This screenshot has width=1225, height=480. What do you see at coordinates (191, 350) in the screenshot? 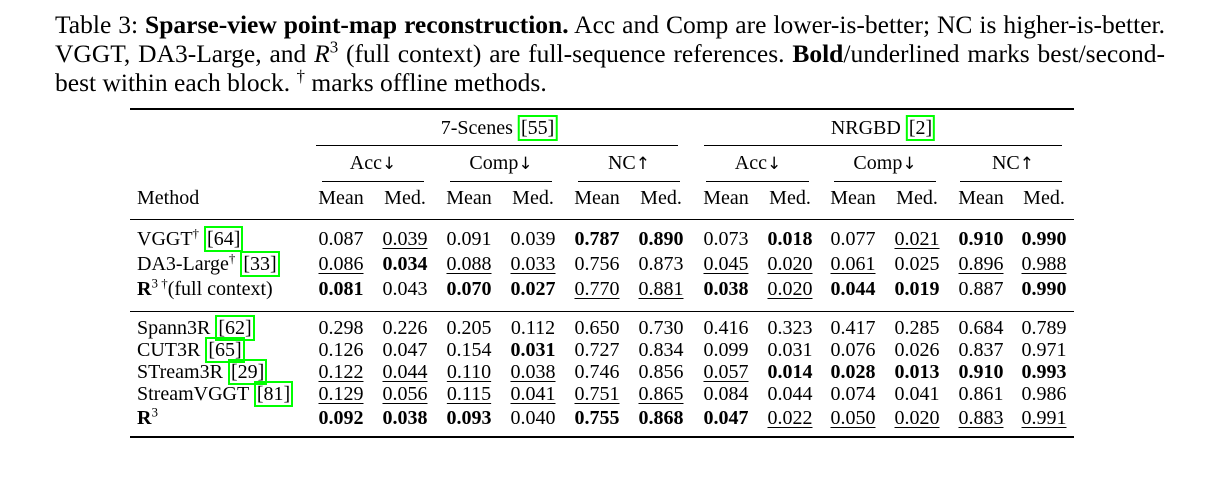
I see `method-name: CUT3R [65]` at bounding box center [191, 350].